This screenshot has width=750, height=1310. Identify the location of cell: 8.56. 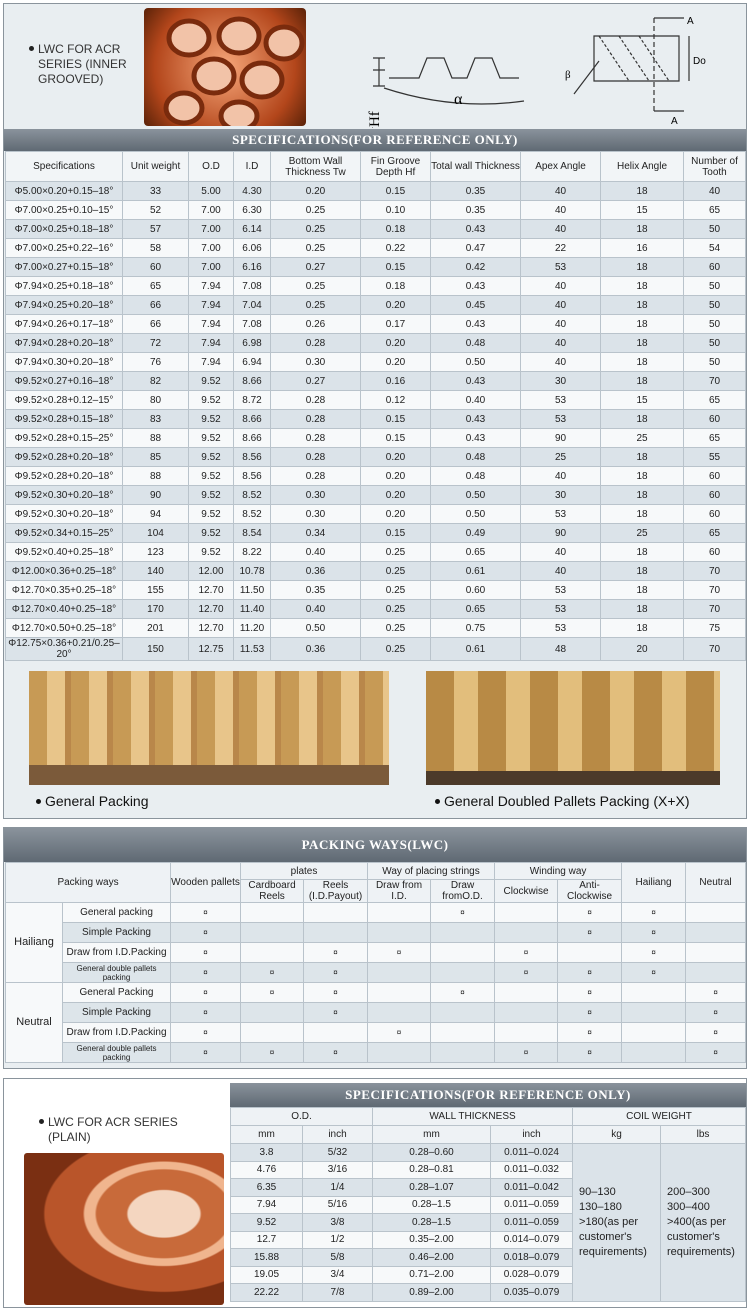
(252, 457).